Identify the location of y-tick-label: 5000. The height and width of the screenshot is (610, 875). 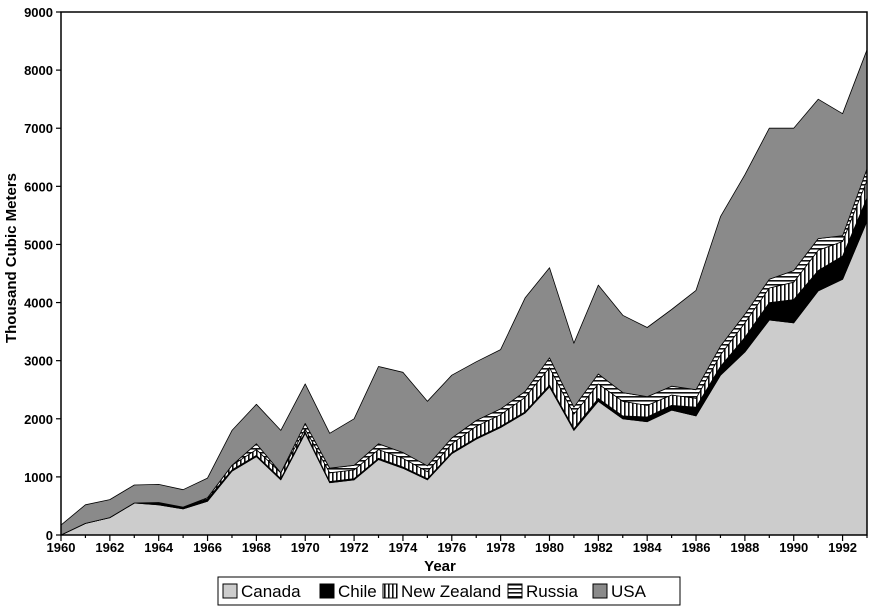
(38, 244).